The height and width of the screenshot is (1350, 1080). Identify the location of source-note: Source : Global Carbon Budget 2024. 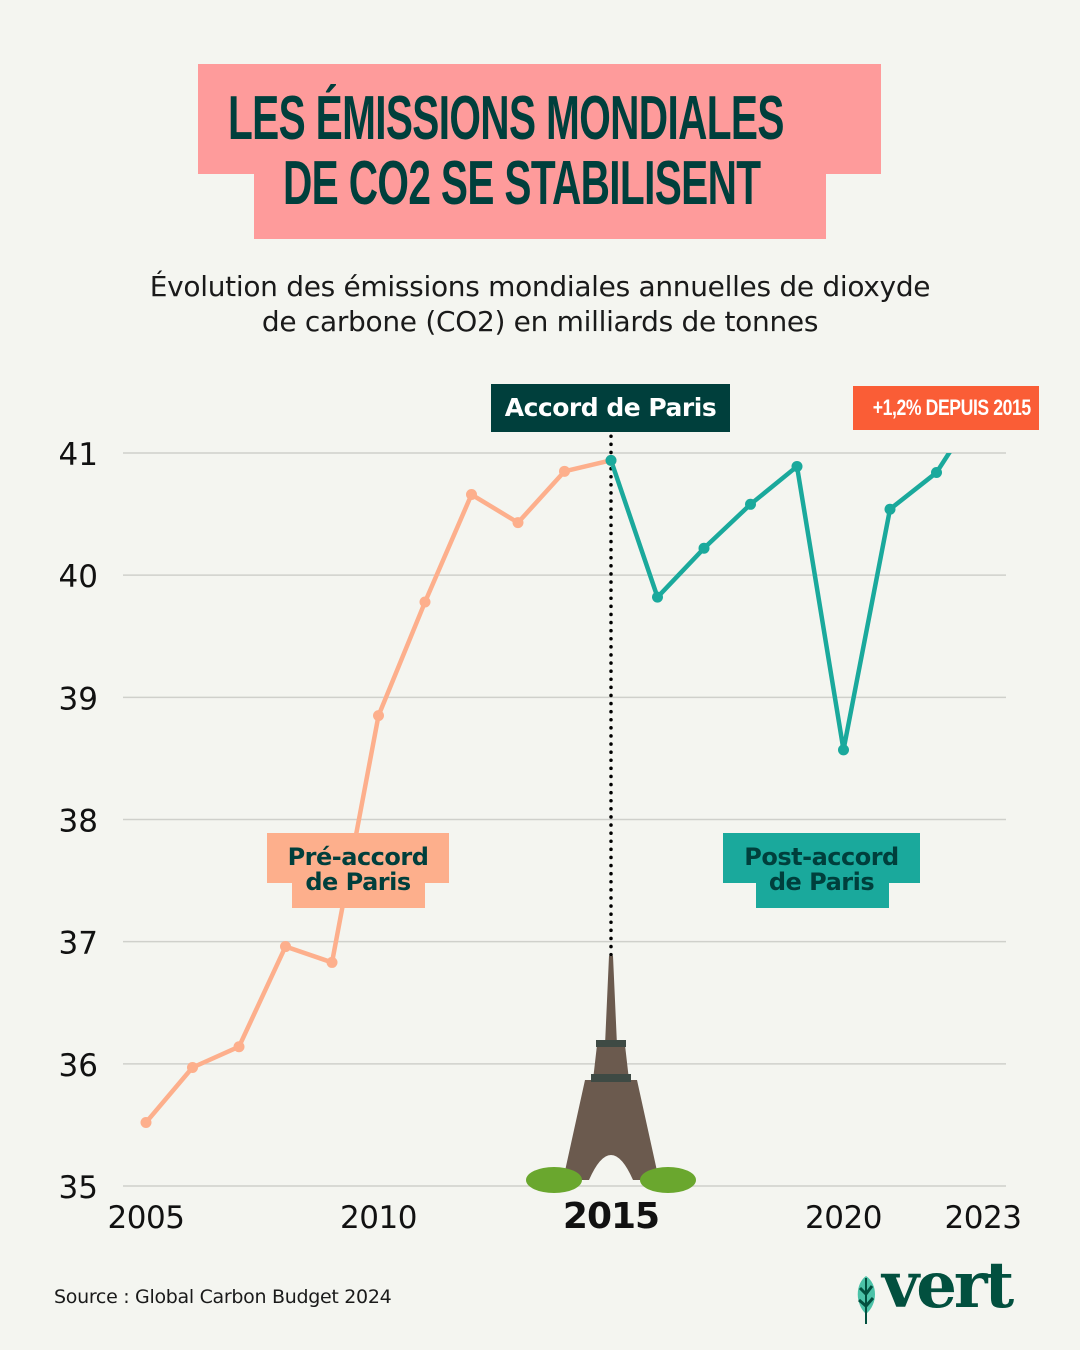
(223, 1297).